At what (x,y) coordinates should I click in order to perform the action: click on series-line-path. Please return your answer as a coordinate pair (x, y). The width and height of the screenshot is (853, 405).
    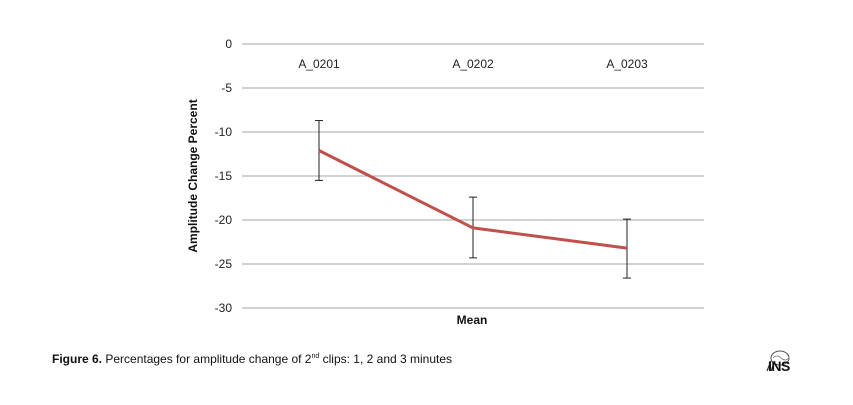
    Looking at the image, I should click on (473, 199).